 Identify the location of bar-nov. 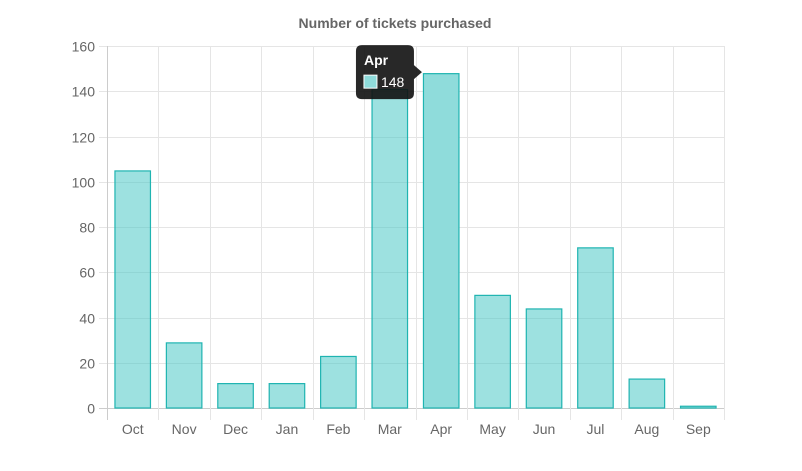
(184, 375).